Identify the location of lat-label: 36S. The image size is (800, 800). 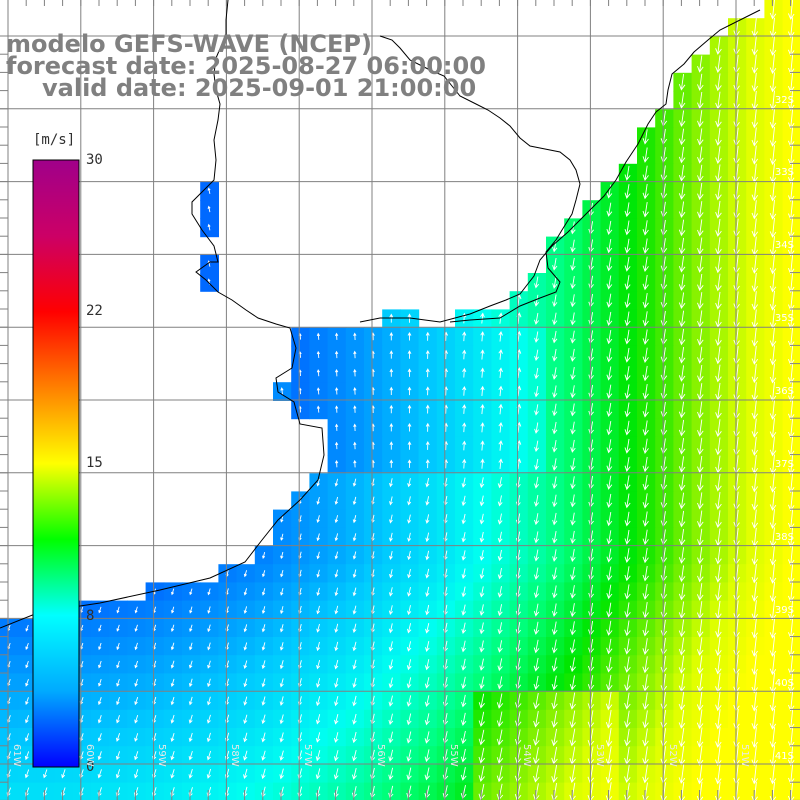
(784, 391).